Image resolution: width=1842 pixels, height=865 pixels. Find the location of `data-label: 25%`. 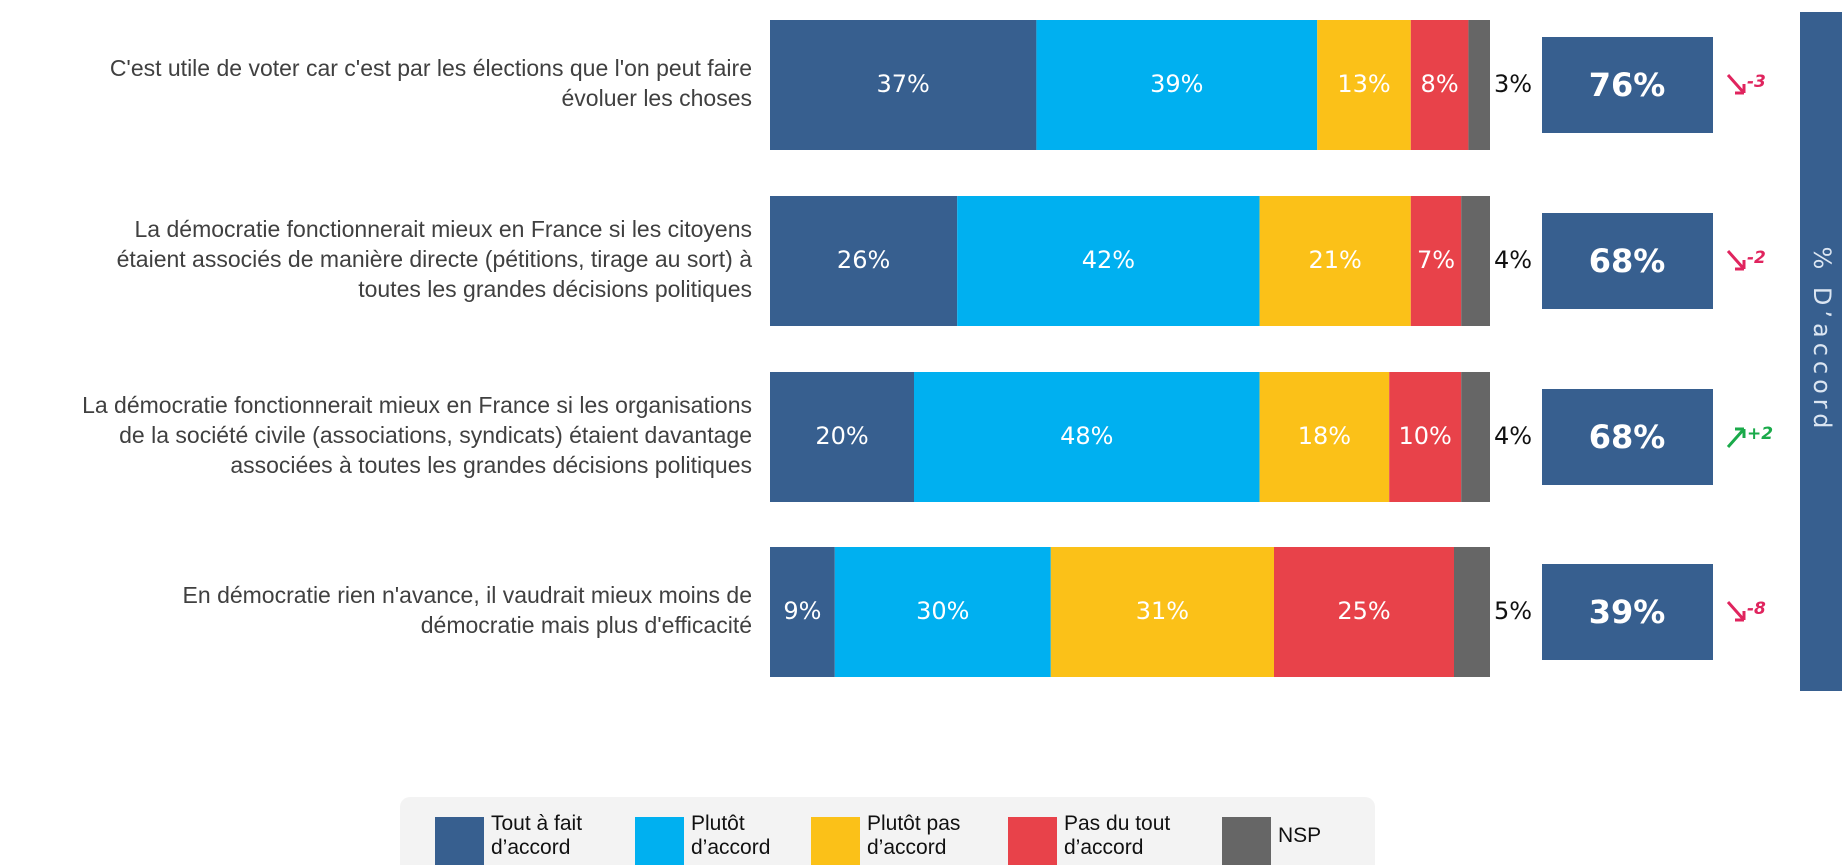

data-label: 25% is located at coordinates (1363, 611).